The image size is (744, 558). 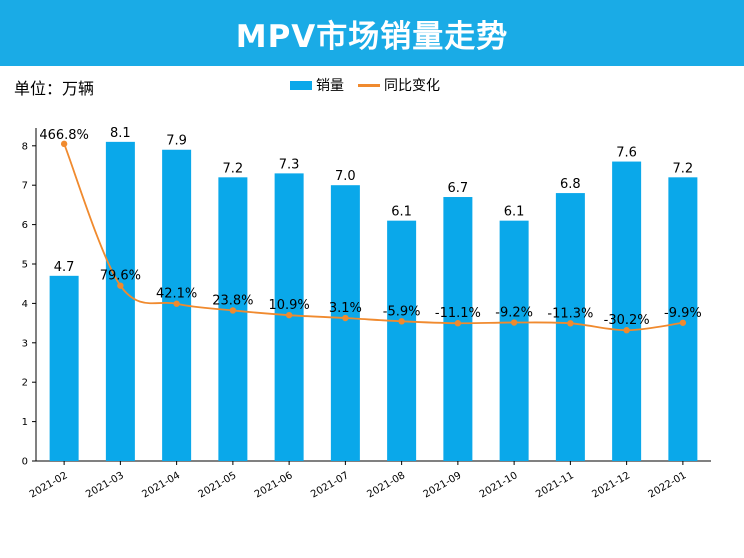 I want to click on y-tick-label: 2, so click(x=25, y=383).